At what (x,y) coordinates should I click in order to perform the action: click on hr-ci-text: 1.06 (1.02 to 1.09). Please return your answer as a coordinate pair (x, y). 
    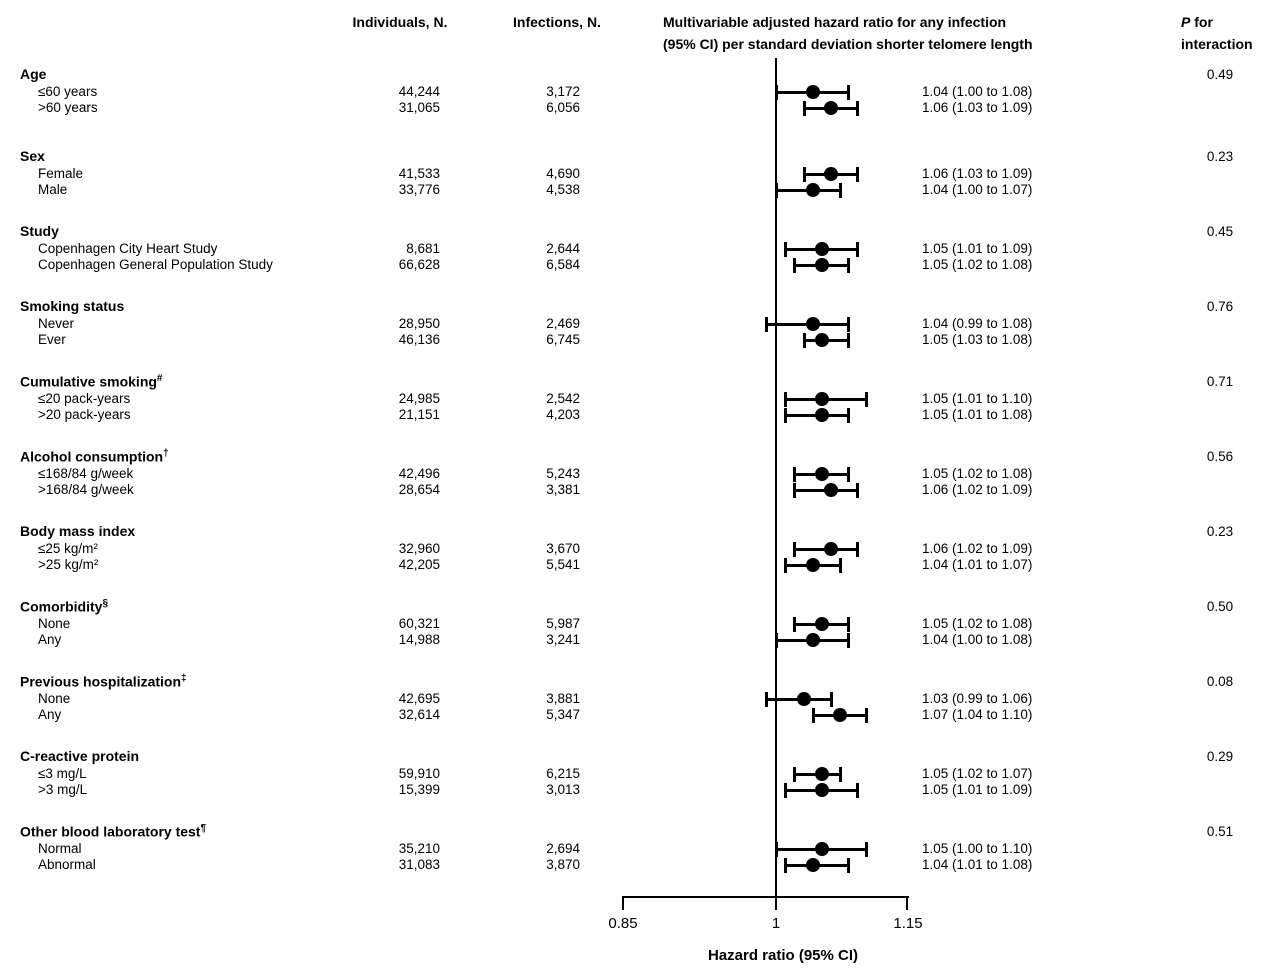
    Looking at the image, I should click on (977, 489).